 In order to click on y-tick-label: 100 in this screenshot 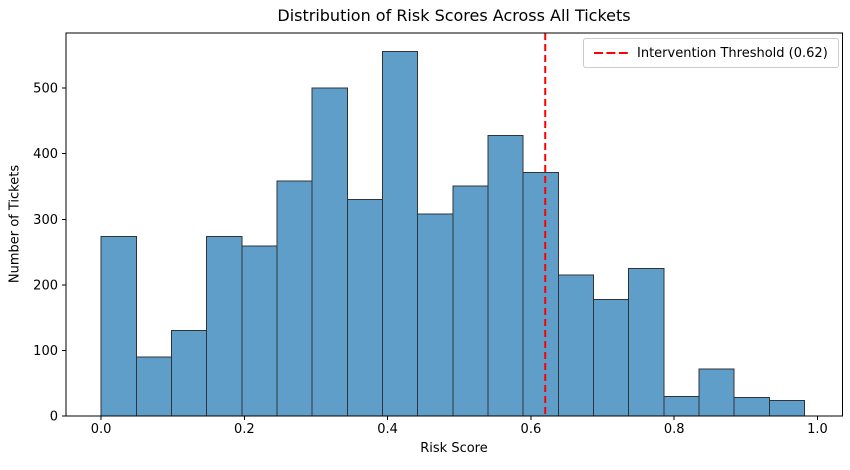, I will do `click(45, 351)`.